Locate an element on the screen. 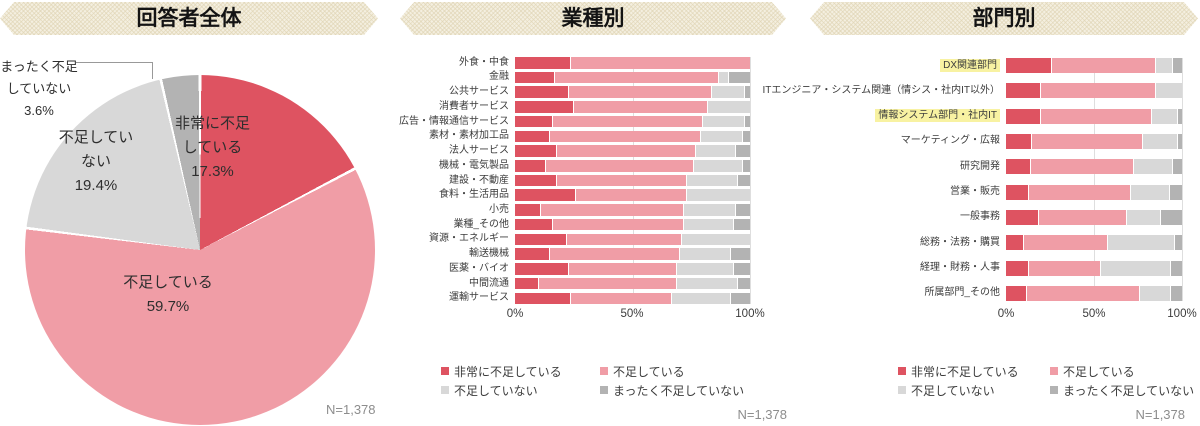  category-label: 法人サービス is located at coordinates (479, 151).